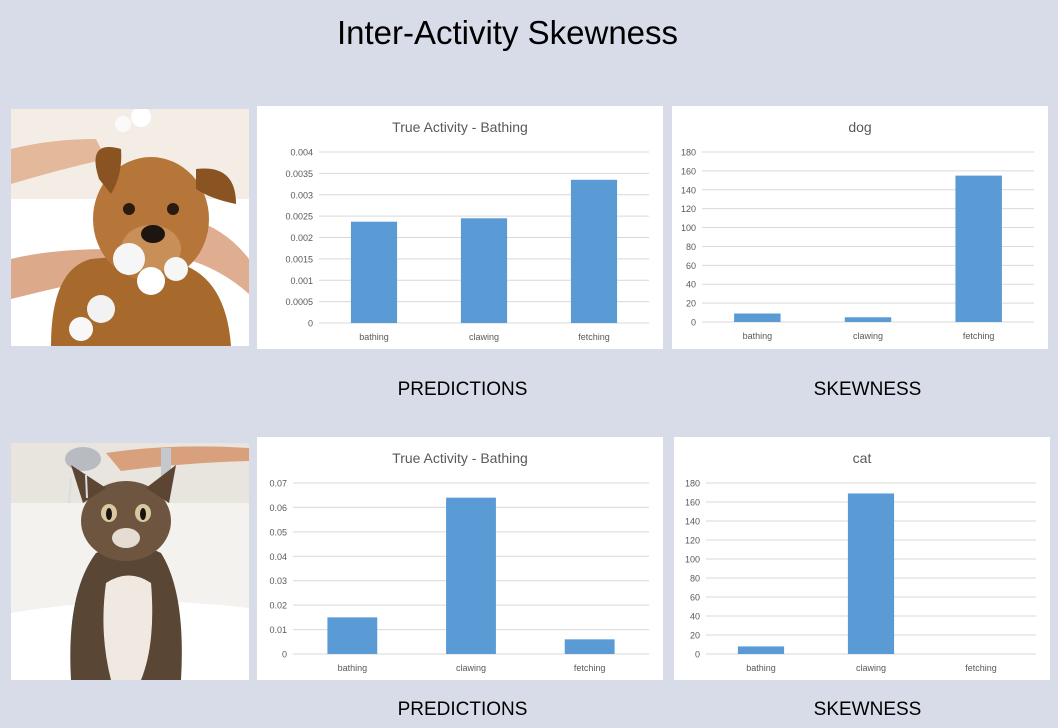 The height and width of the screenshot is (728, 1058). Describe the element at coordinates (278, 484) in the screenshot. I see `y-tick-label: 0.07` at that location.